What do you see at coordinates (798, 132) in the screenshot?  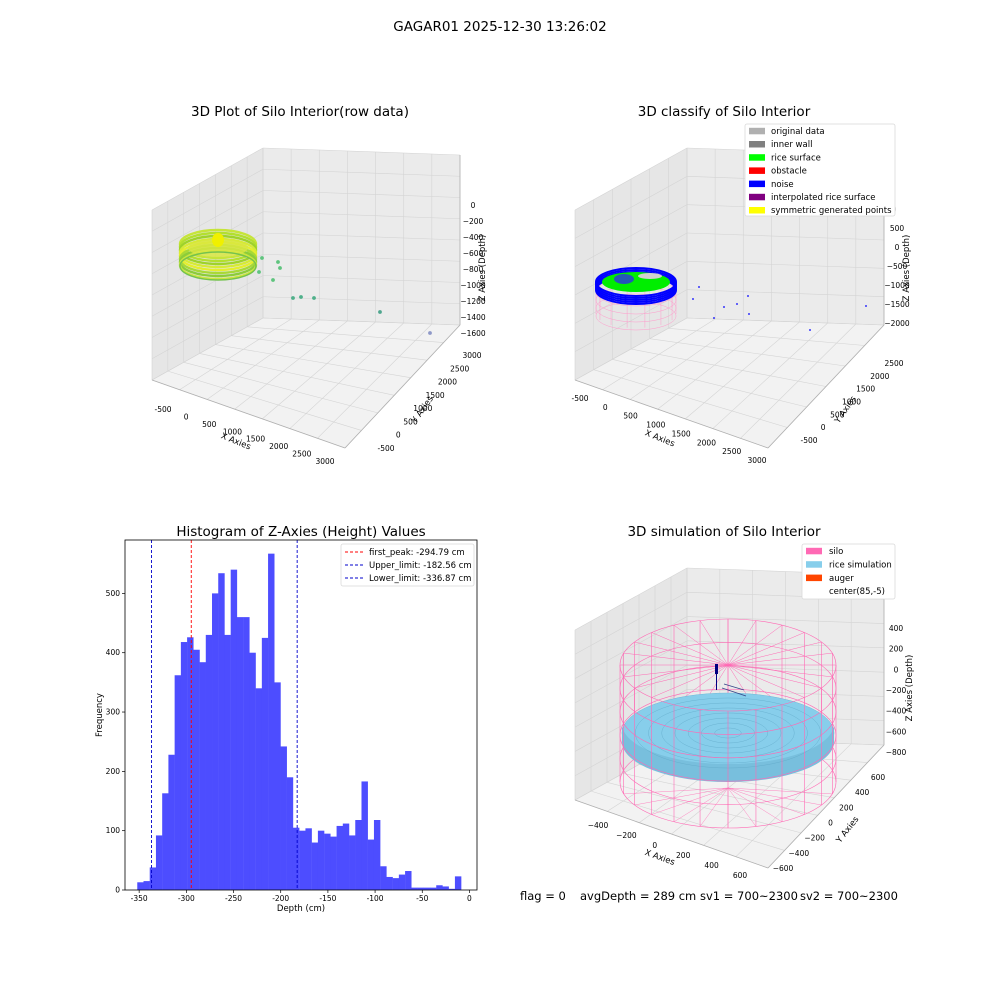 I see `legend-label: original data` at bounding box center [798, 132].